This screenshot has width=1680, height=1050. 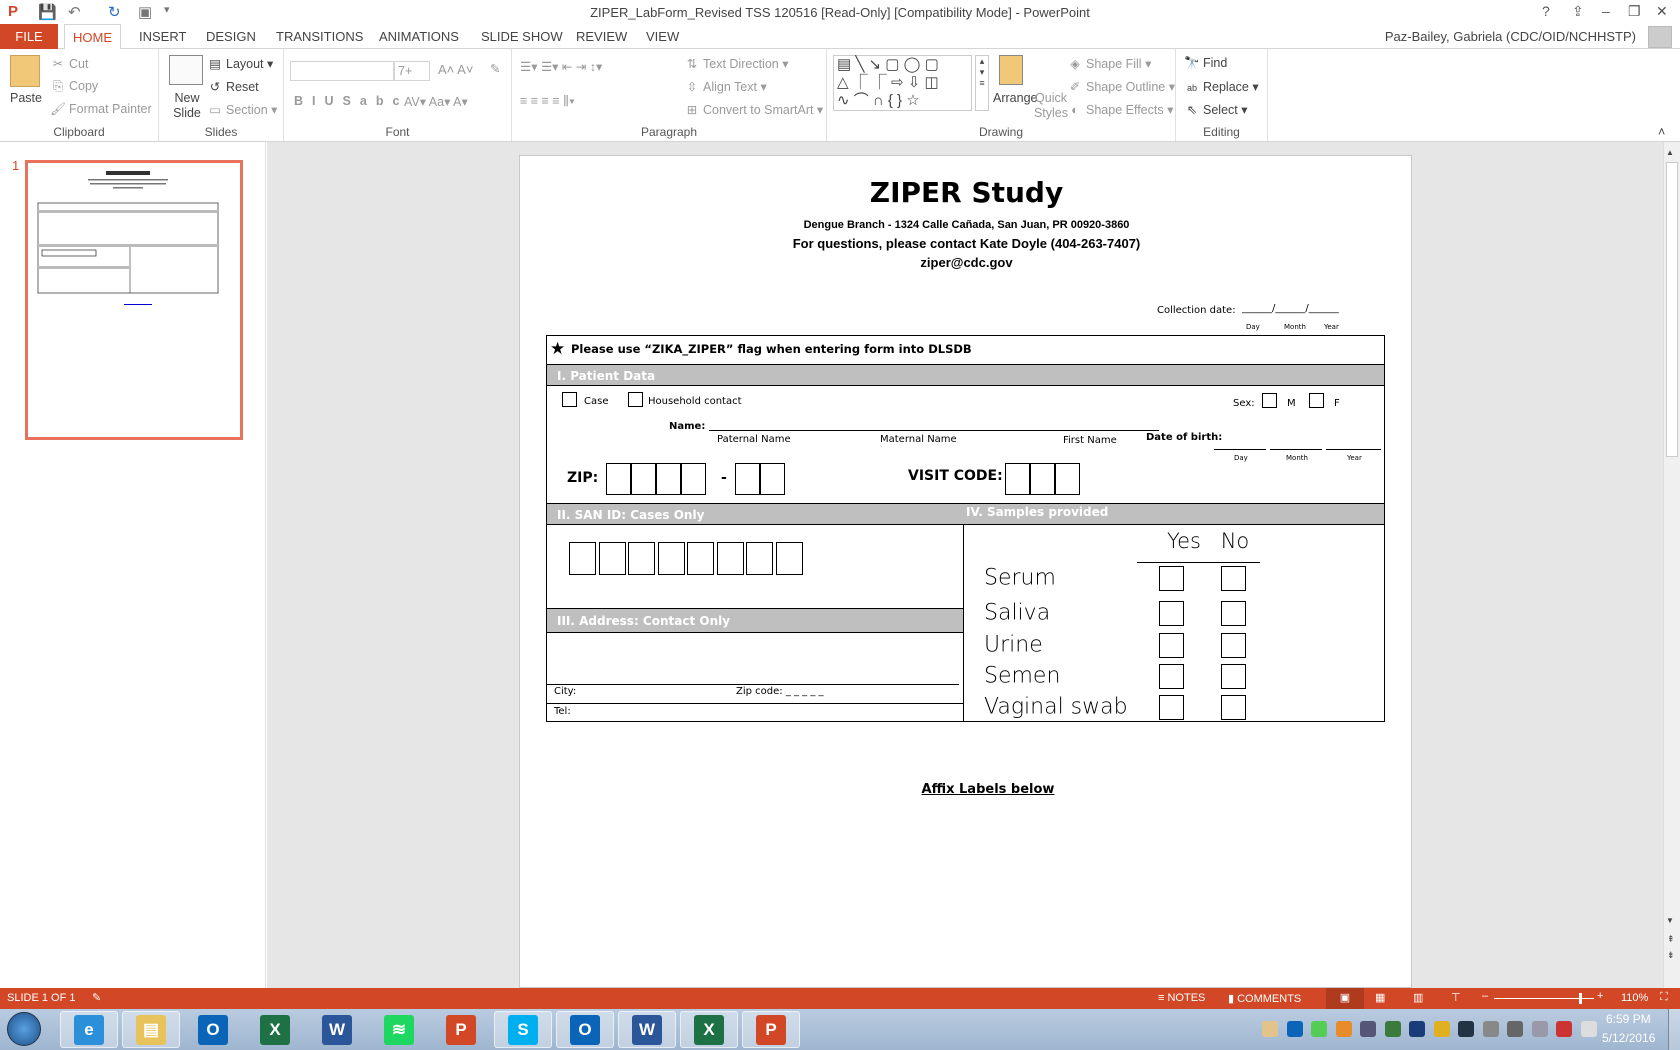 What do you see at coordinates (342, 71) in the screenshot?
I see `font-name-select` at bounding box center [342, 71].